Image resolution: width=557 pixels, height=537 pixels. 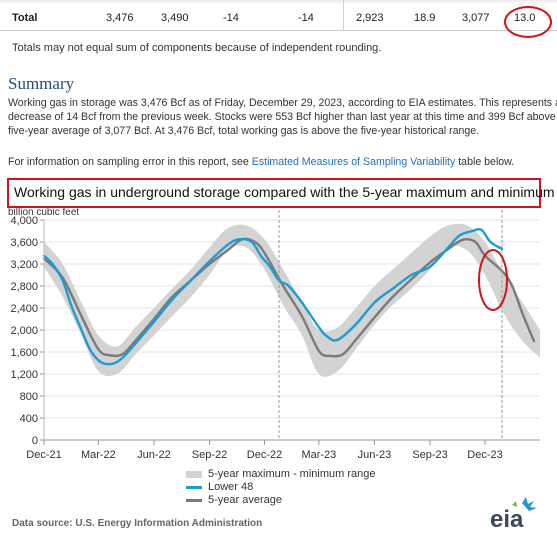 I want to click on y-tick-label: 2,400, so click(x=24, y=309).